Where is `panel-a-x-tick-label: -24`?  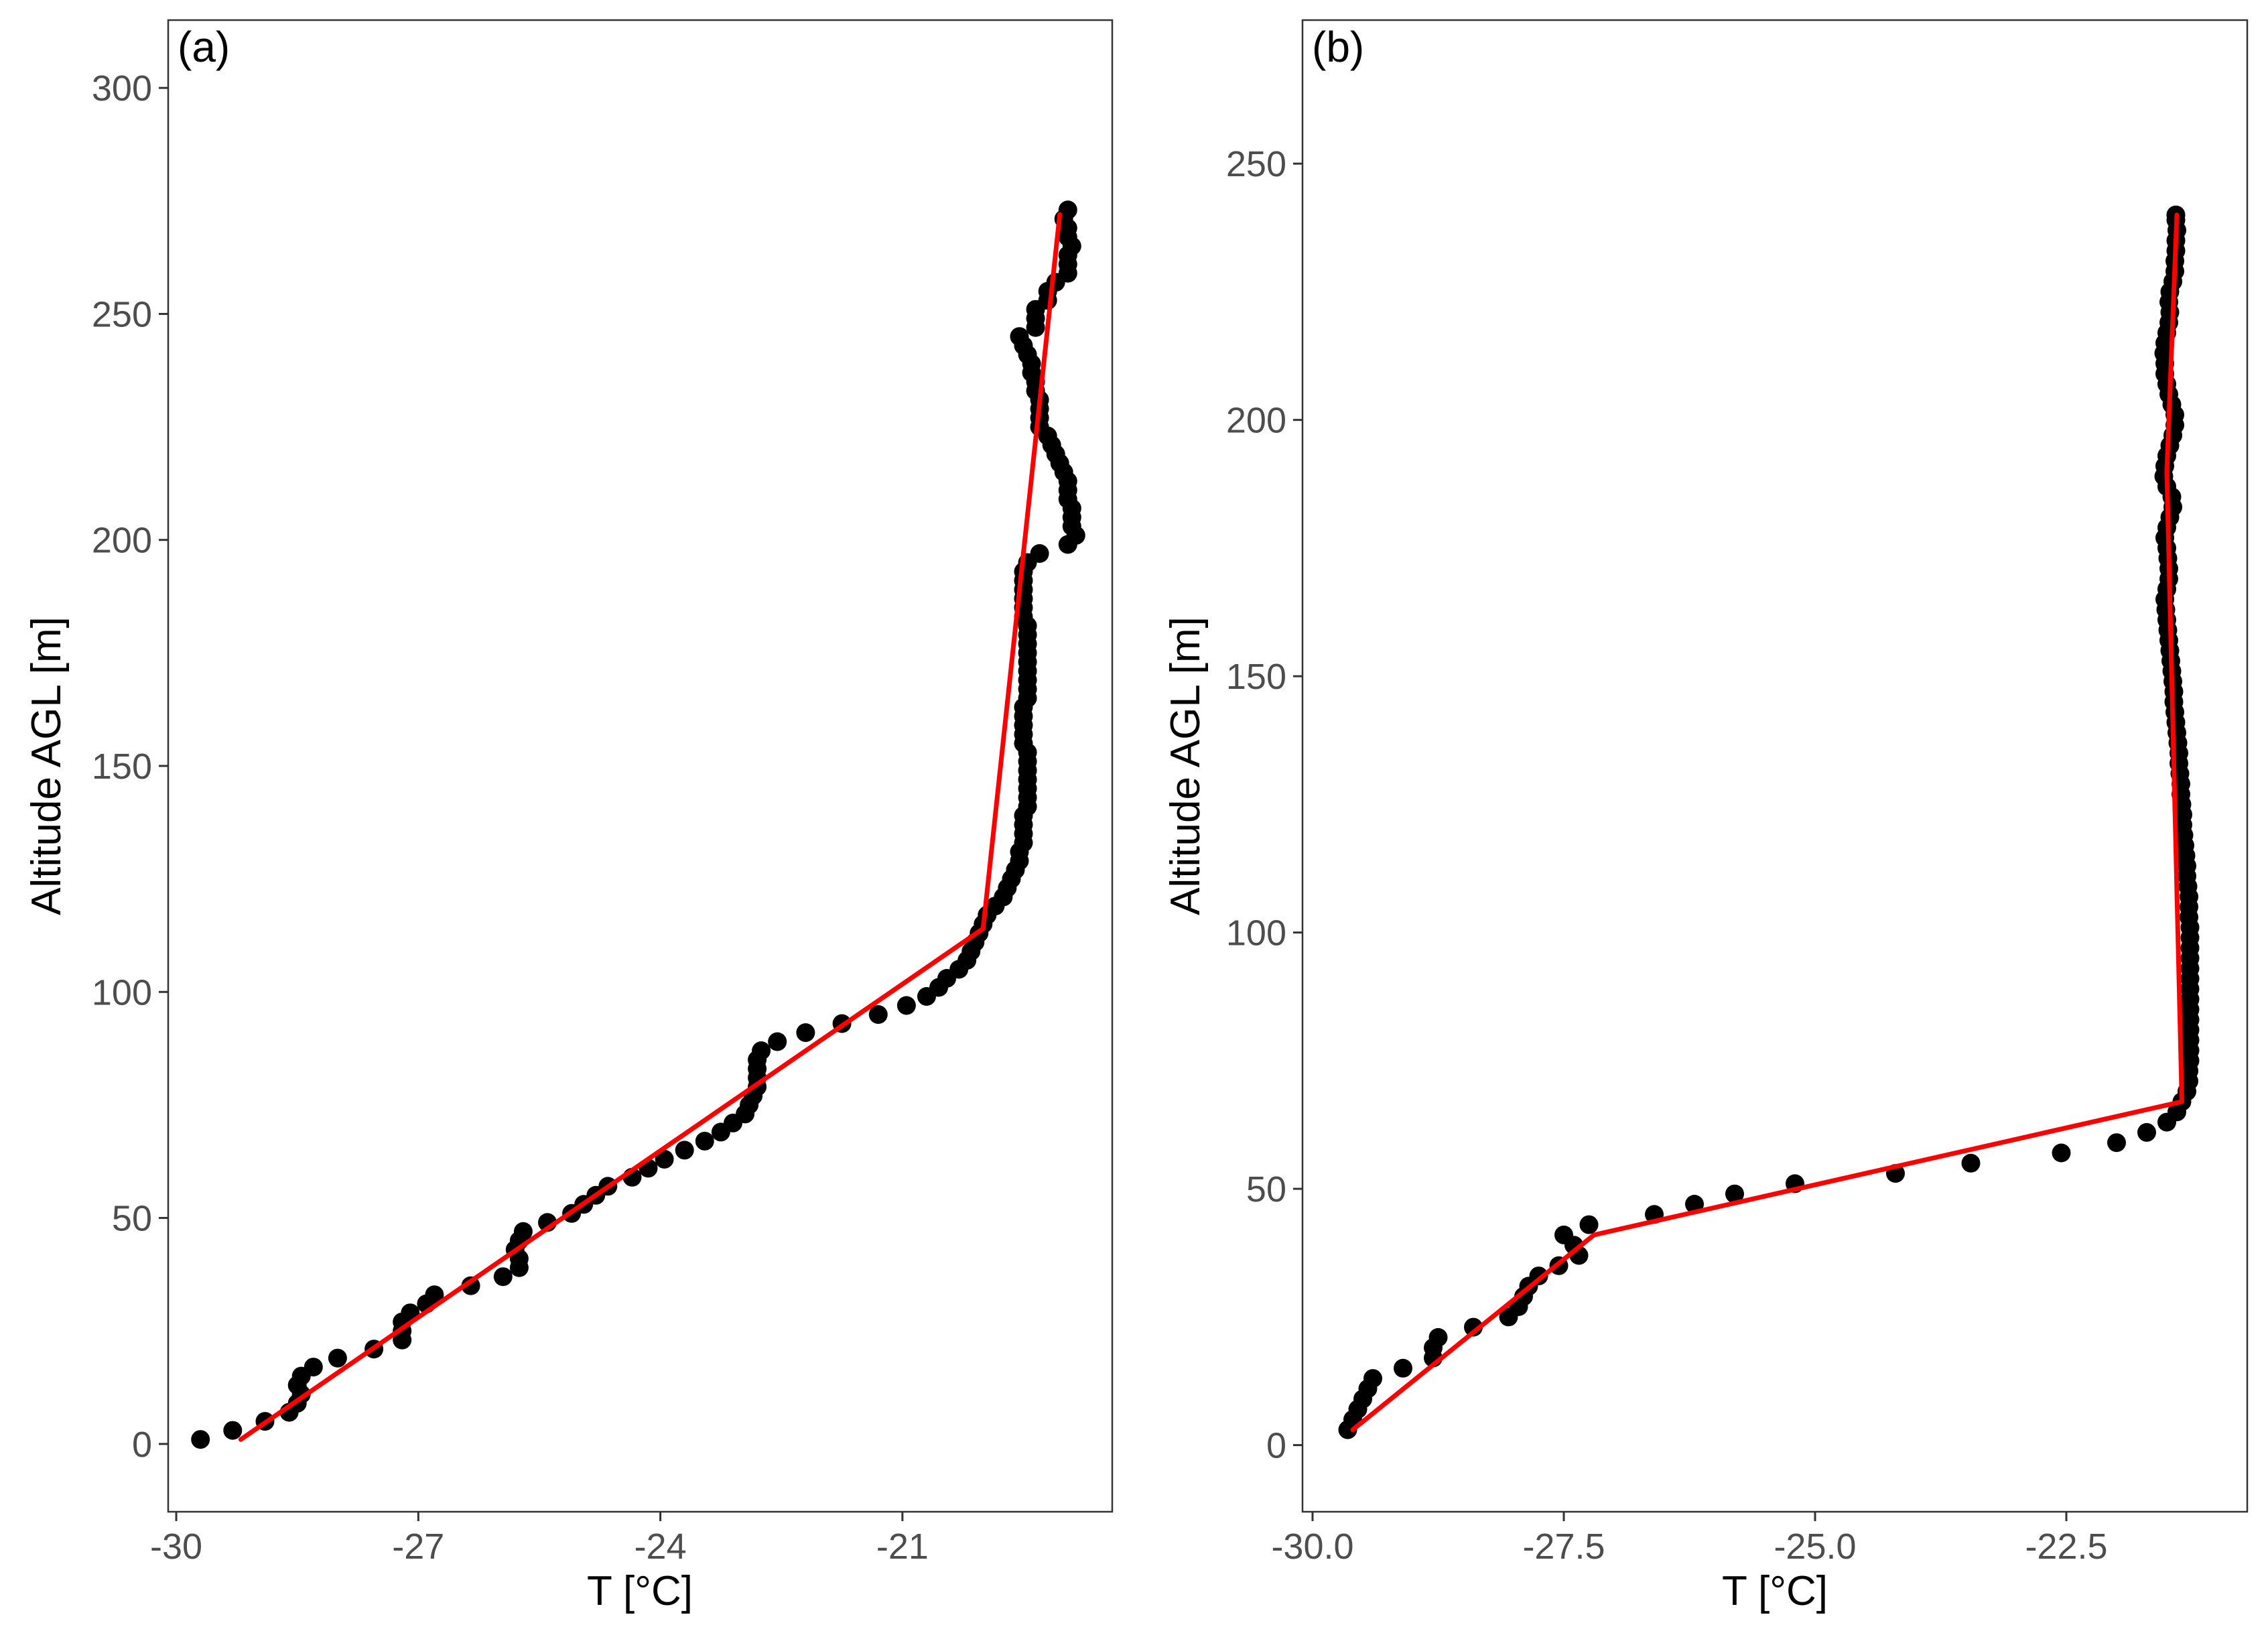 panel-a-x-tick-label: -24 is located at coordinates (661, 1546).